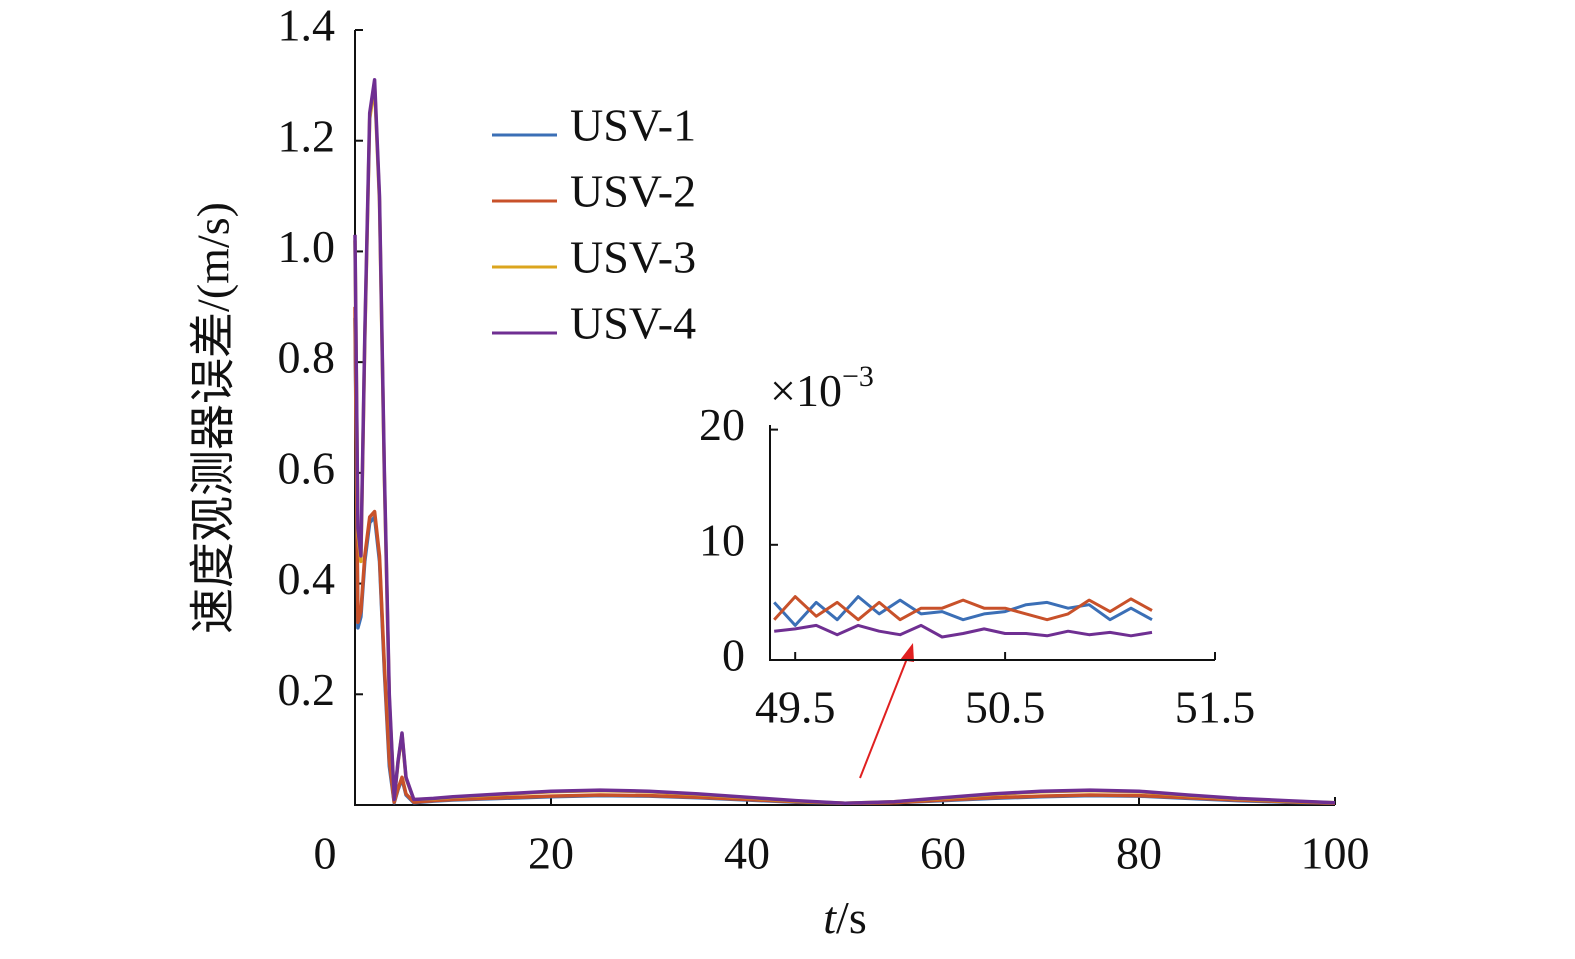 Image resolution: width=1575 pixels, height=959 pixels. I want to click on x-tick-label: 60, so click(943, 853).